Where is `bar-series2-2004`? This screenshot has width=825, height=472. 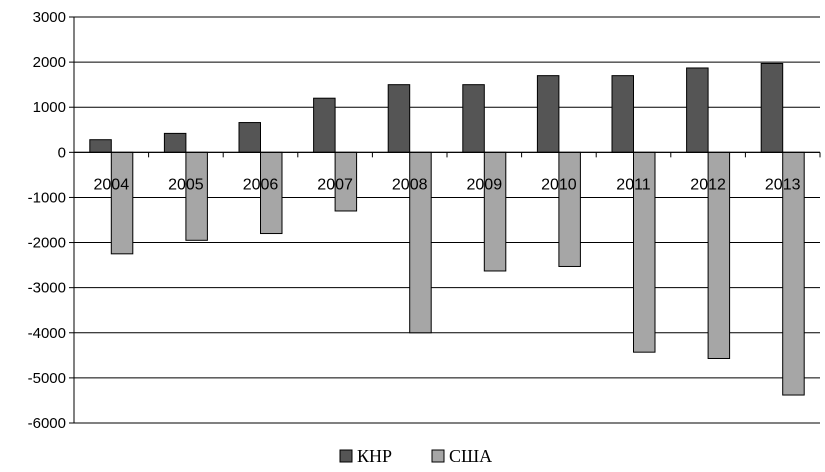
bar-series2-2004 is located at coordinates (122, 203).